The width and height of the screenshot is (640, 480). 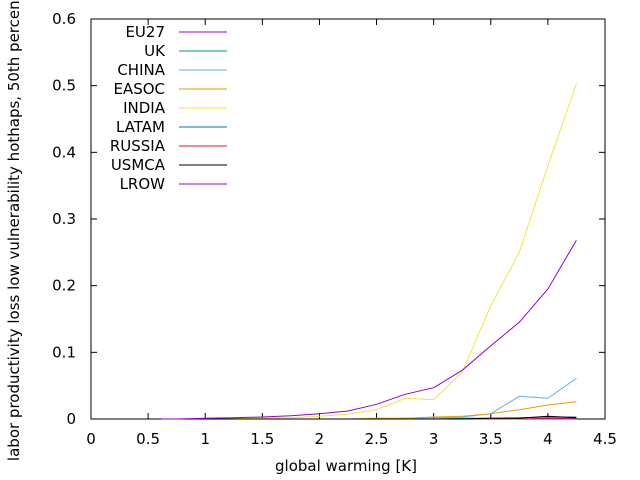 I want to click on y-tick-labels: 0 0.1 0.2 0.3 0.4 0.5 0.6, so click(x=64, y=219).